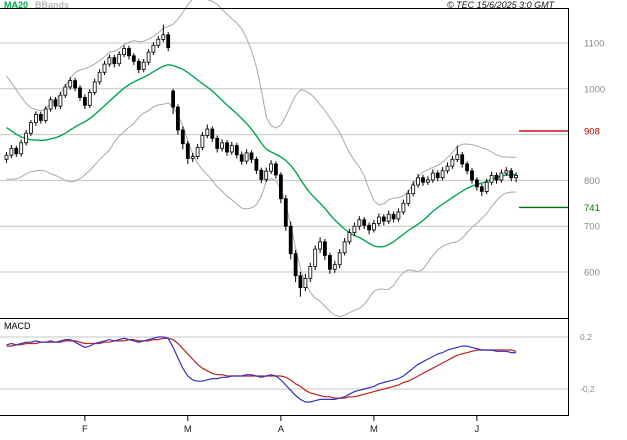 This screenshot has width=627, height=440. Describe the element at coordinates (594, 89) in the screenshot. I see `price-tick-label: 1000` at that location.